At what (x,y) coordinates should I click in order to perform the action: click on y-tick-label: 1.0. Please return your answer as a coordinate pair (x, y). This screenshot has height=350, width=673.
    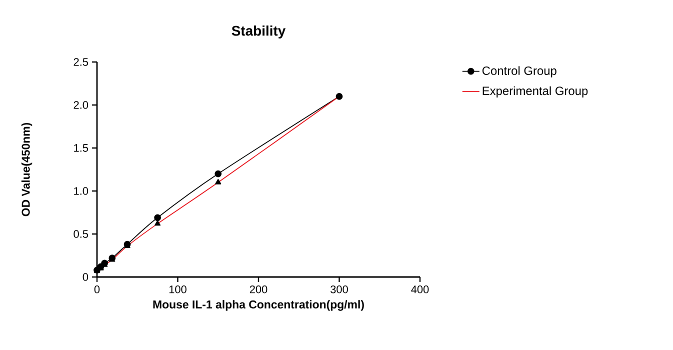
    Looking at the image, I should click on (81, 191).